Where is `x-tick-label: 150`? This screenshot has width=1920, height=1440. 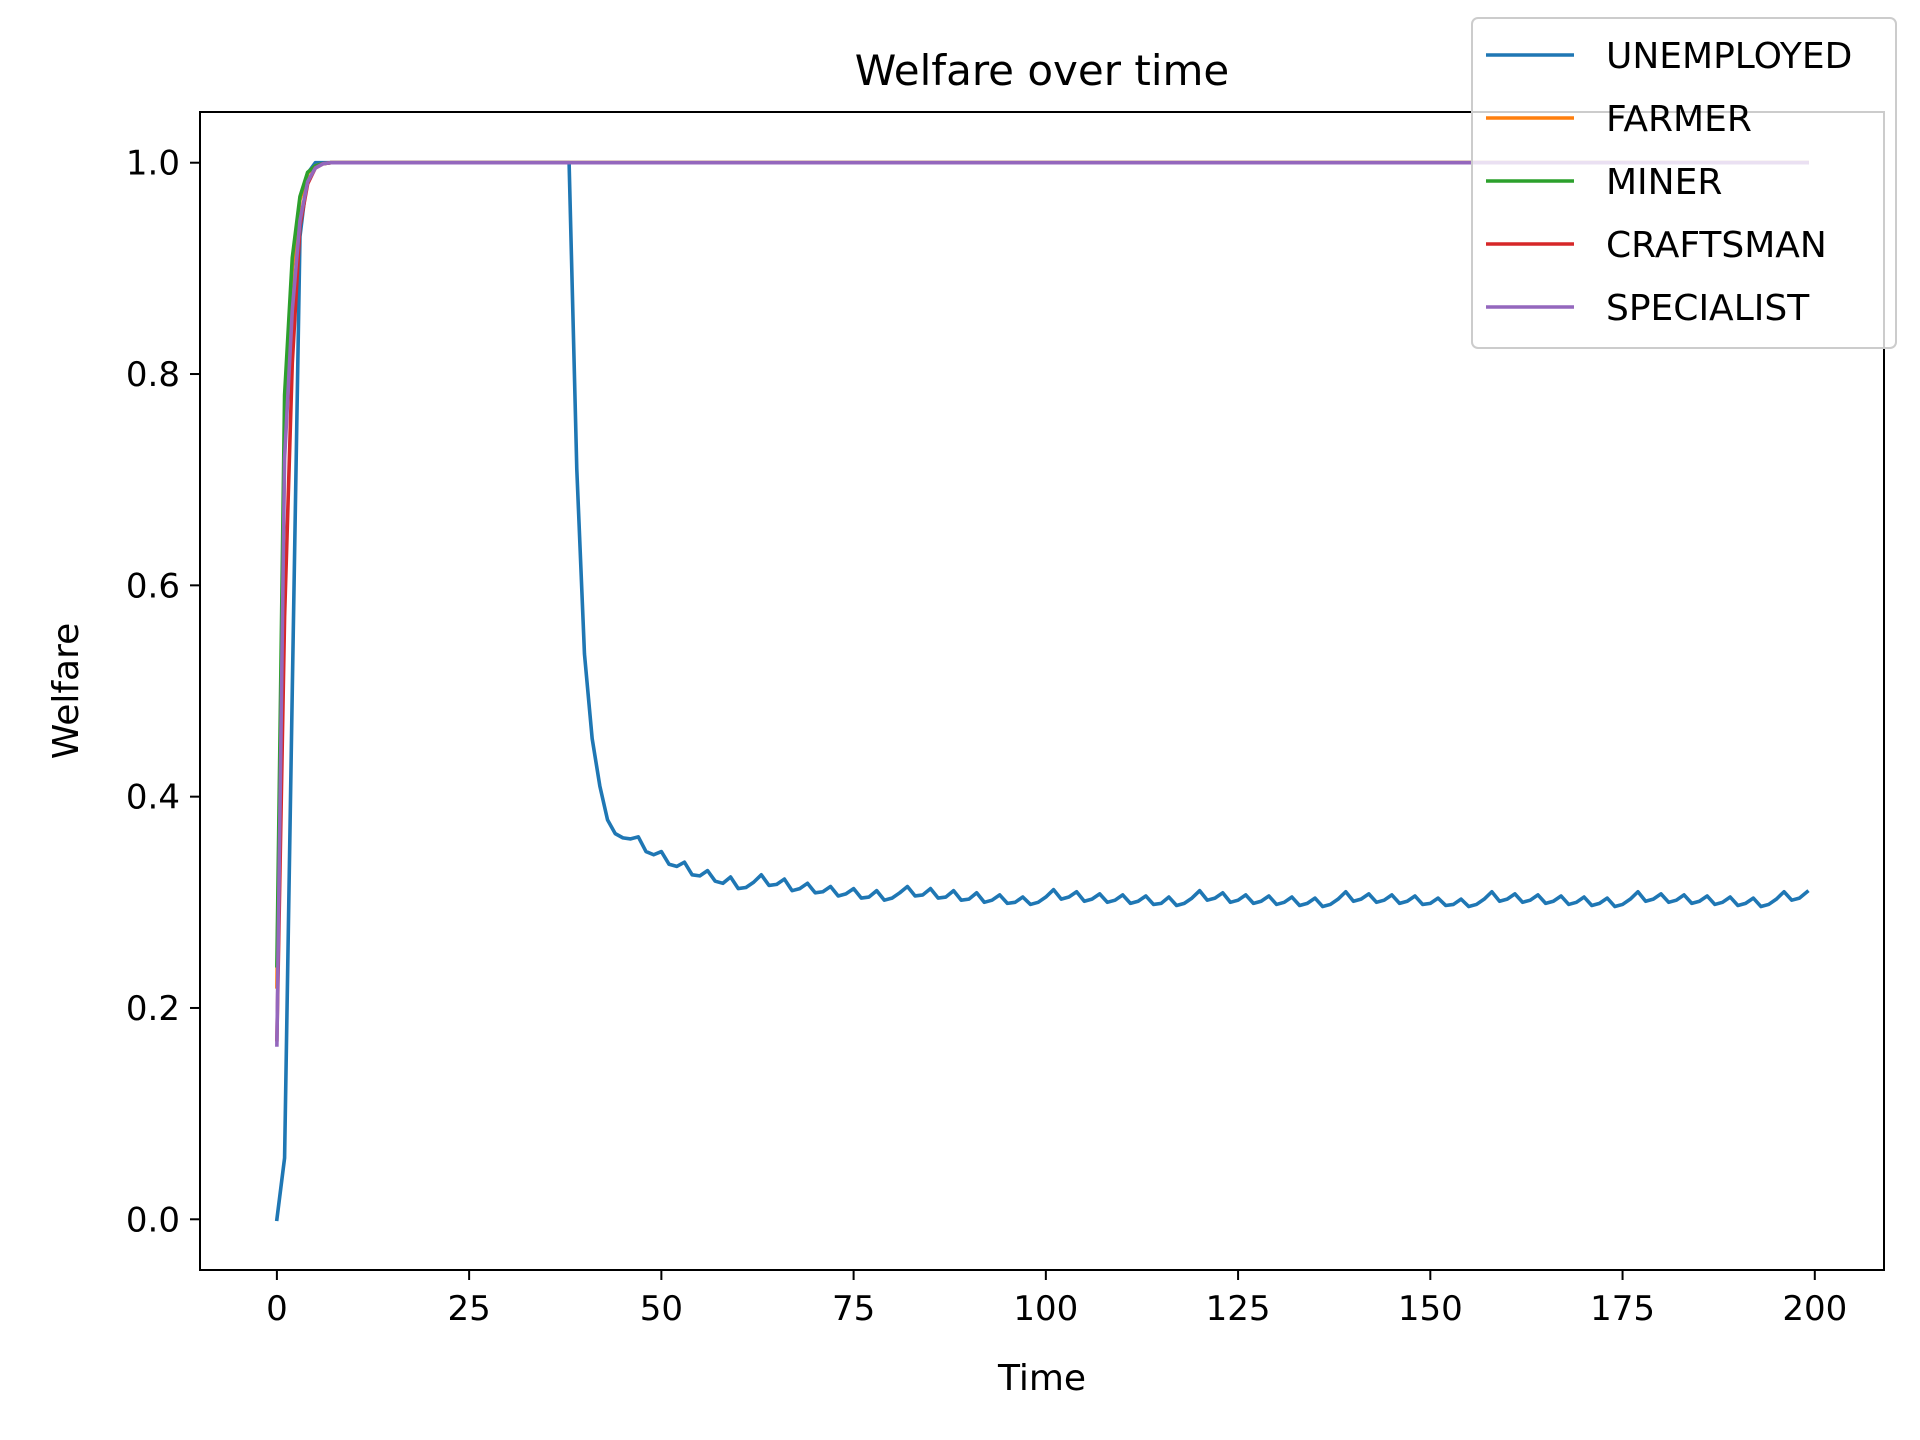 x-tick-label: 150 is located at coordinates (1430, 1309).